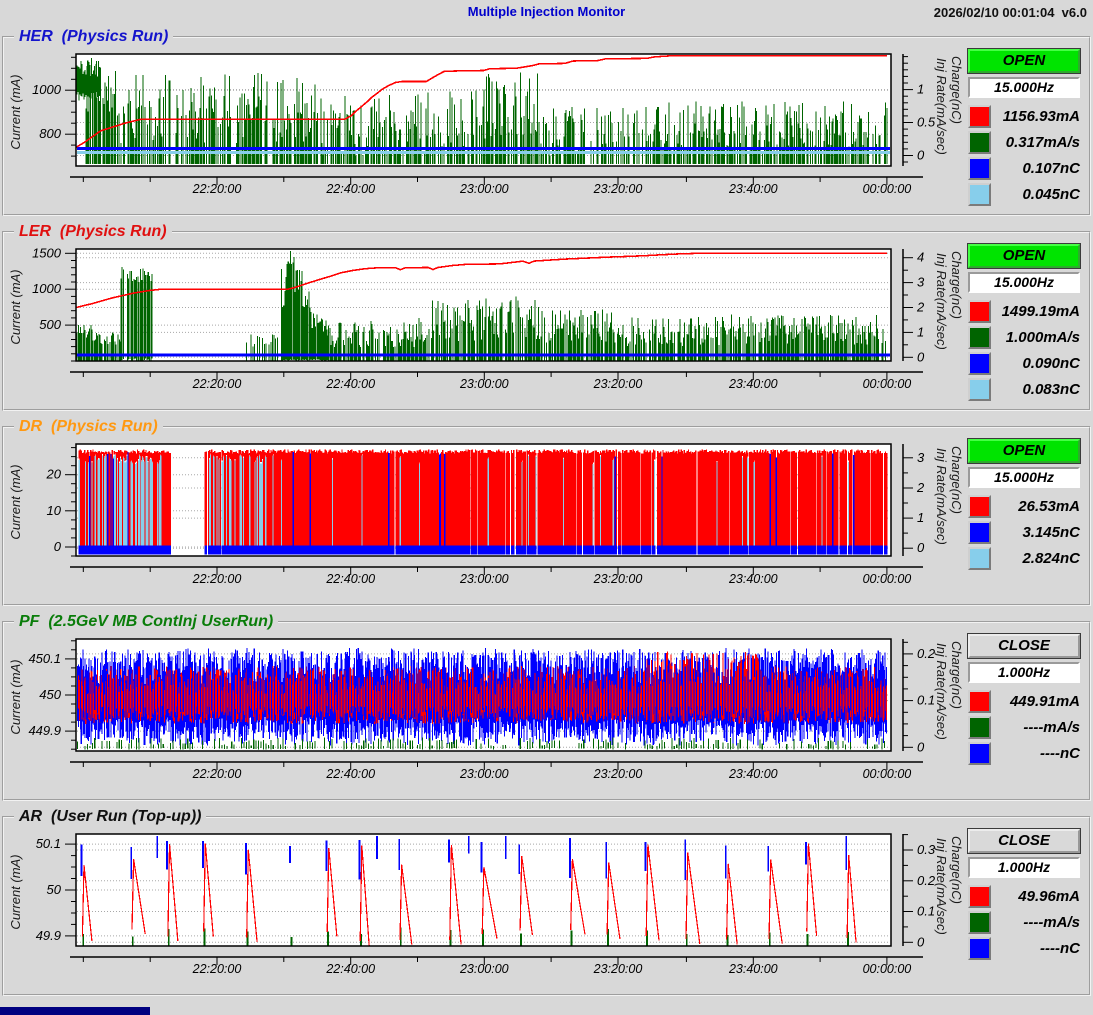  Describe the element at coordinates (1024, 672) in the screenshot. I see `injection-freq-pf: 1.000Hz` at that location.